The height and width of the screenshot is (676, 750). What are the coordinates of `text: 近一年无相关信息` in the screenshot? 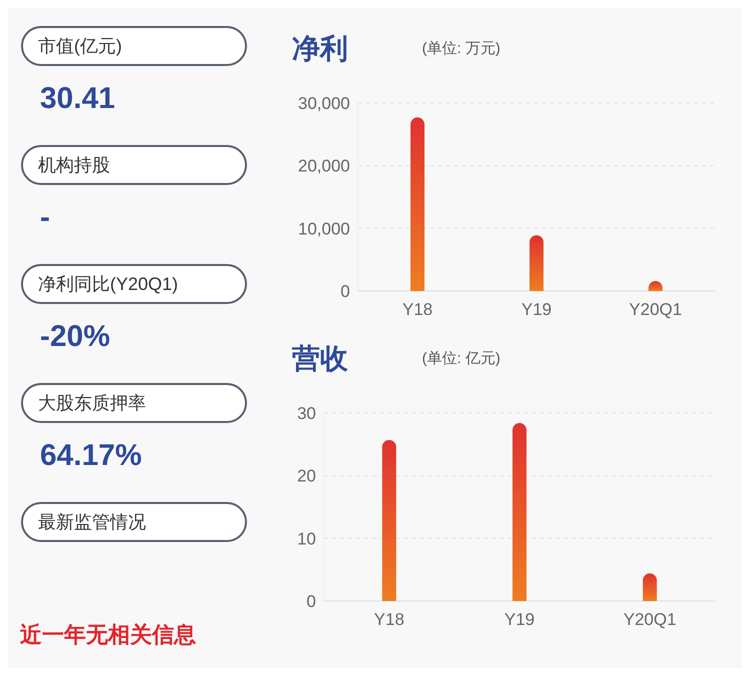 It's located at (107, 634).